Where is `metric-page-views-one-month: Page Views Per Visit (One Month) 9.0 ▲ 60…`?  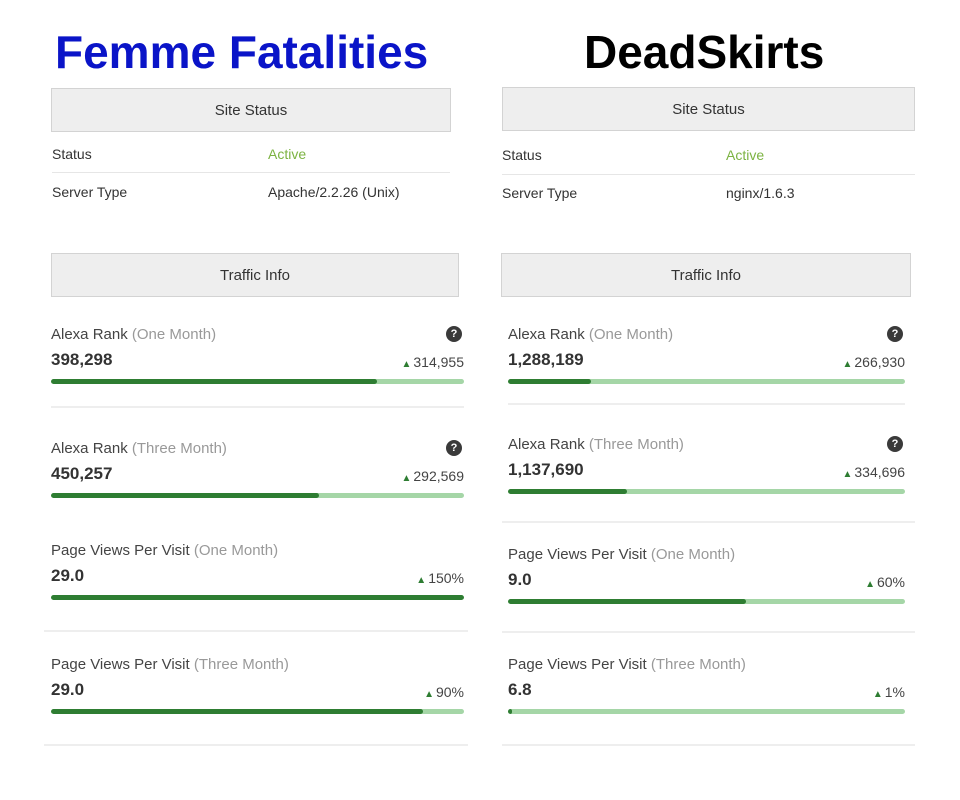 metric-page-views-one-month: Page Views Per Visit (One Month) 9.0 ▲ 60… is located at coordinates (706, 591).